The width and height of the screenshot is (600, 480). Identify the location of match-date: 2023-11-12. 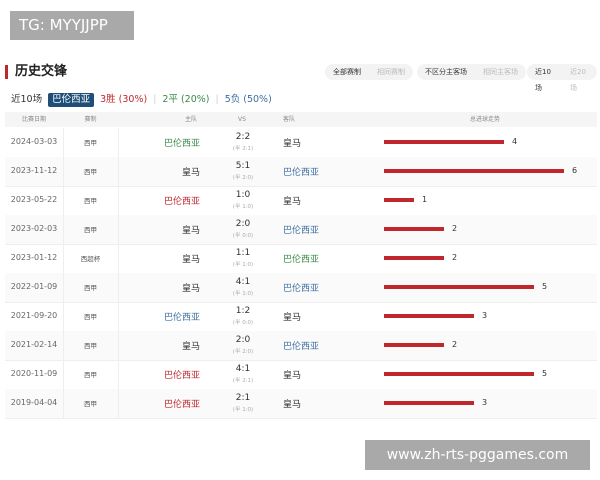
(34, 170).